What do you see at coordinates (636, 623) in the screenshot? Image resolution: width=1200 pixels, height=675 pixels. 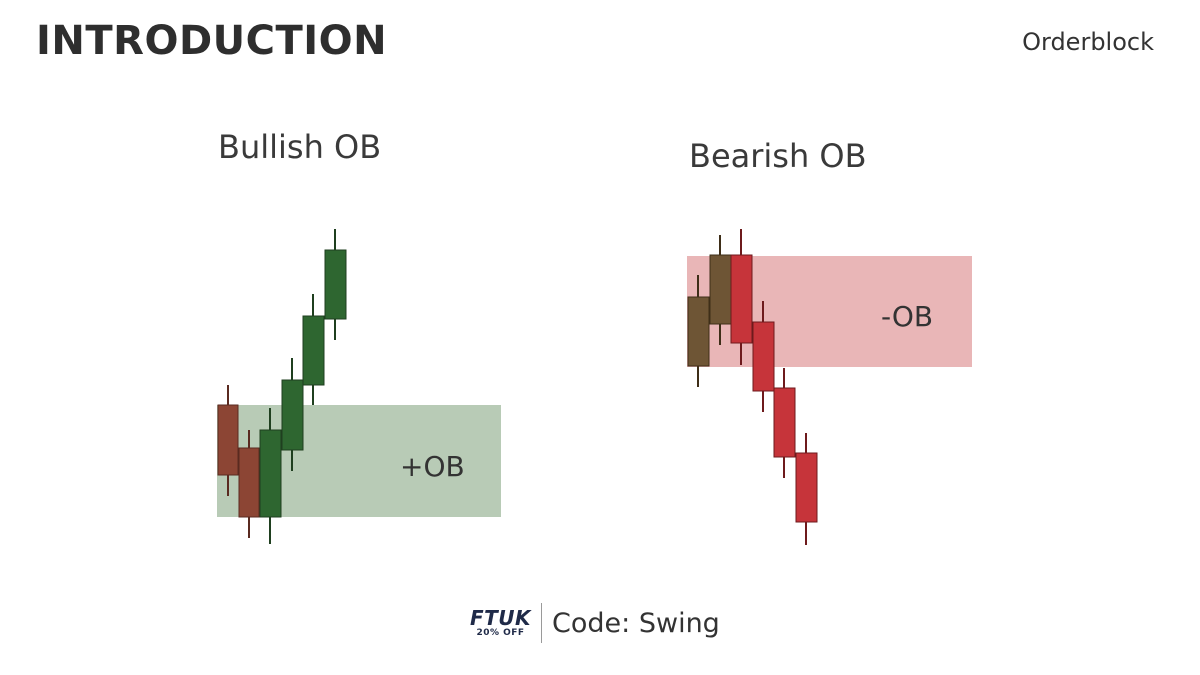 I see `promo-code: Code: Swing` at bounding box center [636, 623].